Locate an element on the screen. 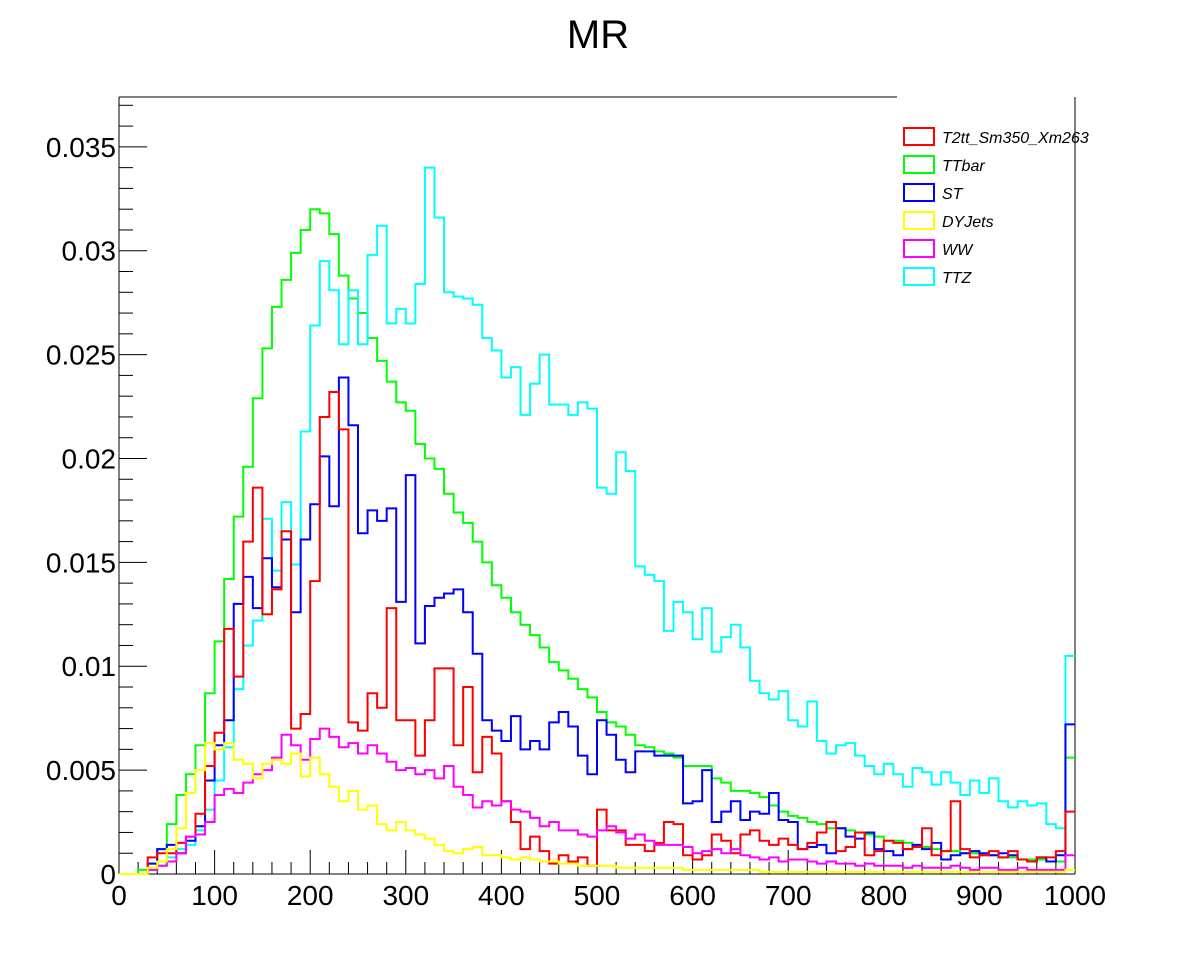 The image size is (1196, 977). chart-title: MR is located at coordinates (598, 35).